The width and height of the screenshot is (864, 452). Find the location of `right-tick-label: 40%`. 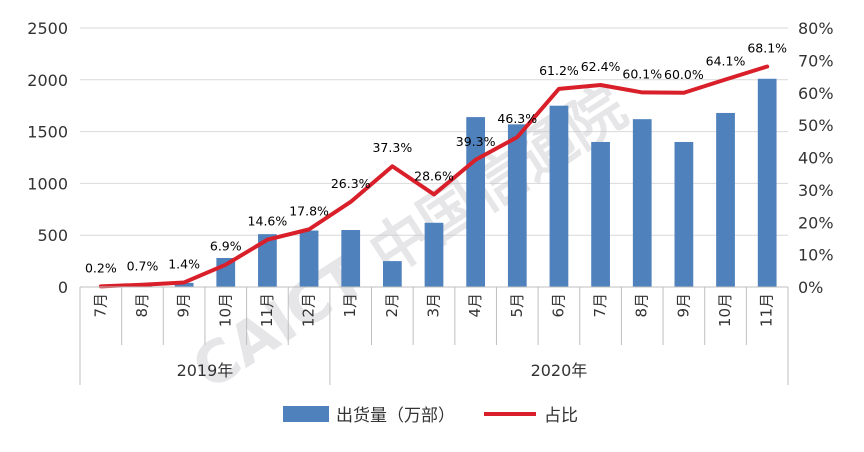

right-tick-label: 40% is located at coordinates (816, 158).